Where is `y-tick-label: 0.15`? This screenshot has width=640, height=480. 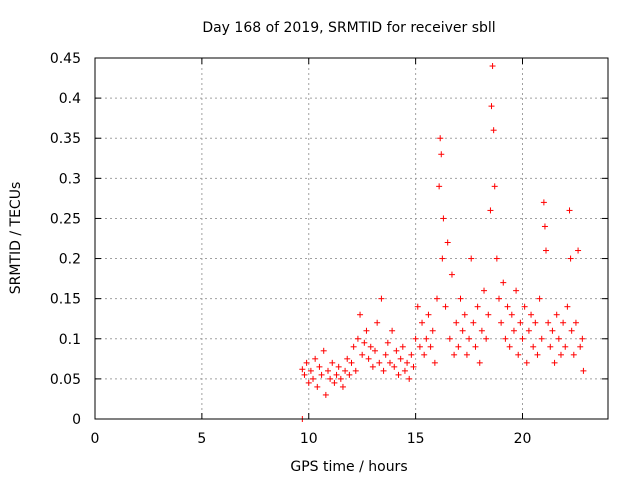
y-tick-label: 0.15 is located at coordinates (65, 300).